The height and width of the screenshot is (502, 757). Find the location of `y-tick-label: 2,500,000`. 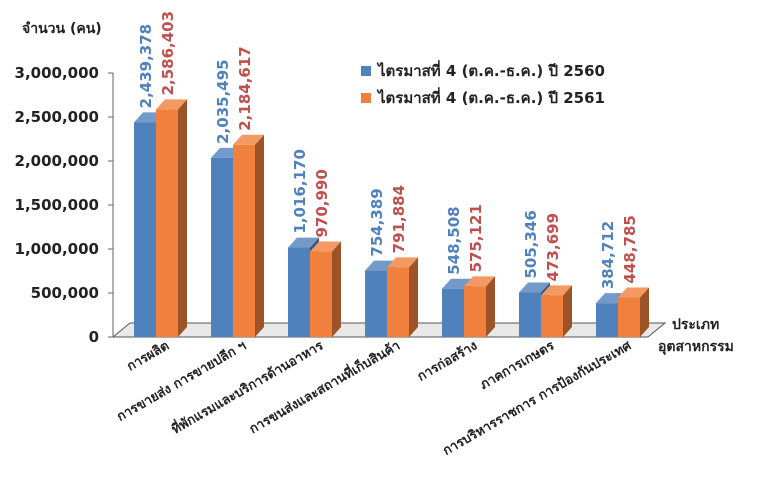

y-tick-label: 2,500,000 is located at coordinates (57, 117).